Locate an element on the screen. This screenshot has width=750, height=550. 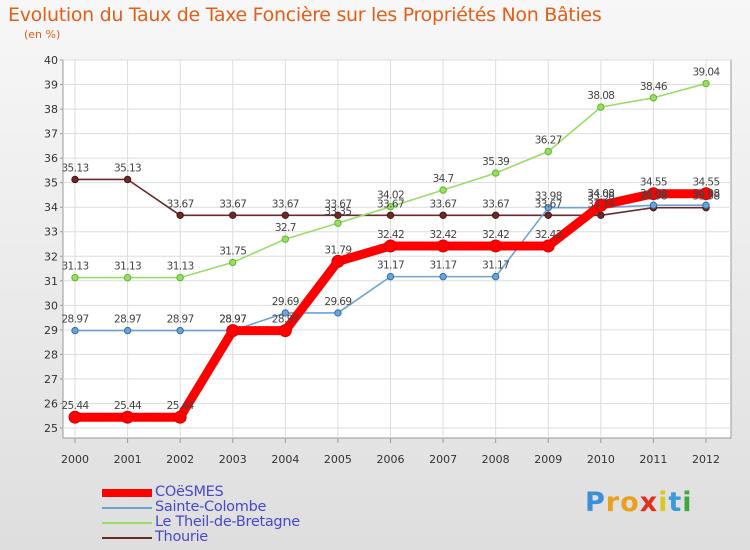
legend-label: COëSMES is located at coordinates (189, 492).